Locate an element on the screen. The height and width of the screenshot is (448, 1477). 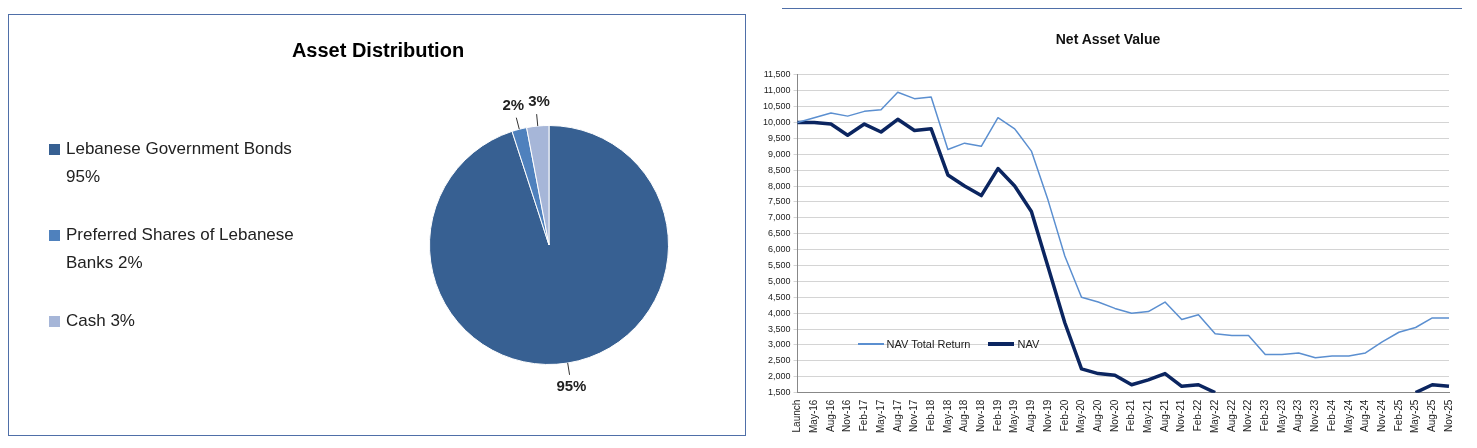
legend-label: NAV Total Return is located at coordinates (928, 343).